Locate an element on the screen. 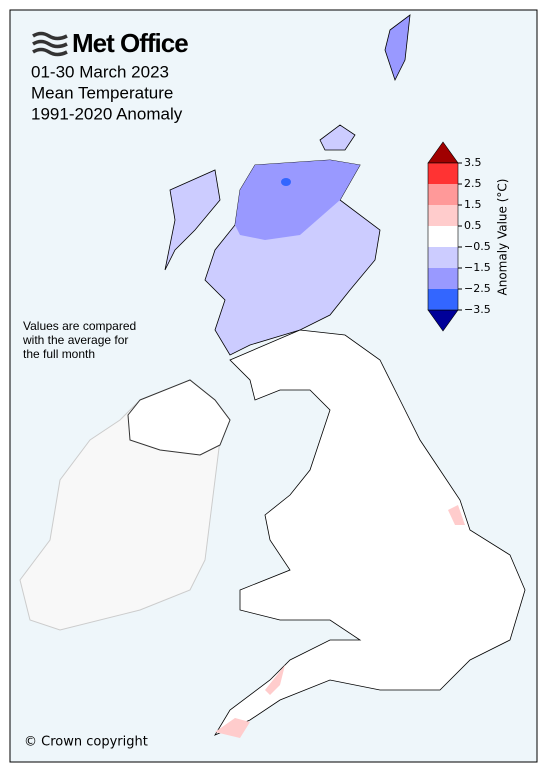  colorbar-tick-label: 0.5 is located at coordinates (473, 225).